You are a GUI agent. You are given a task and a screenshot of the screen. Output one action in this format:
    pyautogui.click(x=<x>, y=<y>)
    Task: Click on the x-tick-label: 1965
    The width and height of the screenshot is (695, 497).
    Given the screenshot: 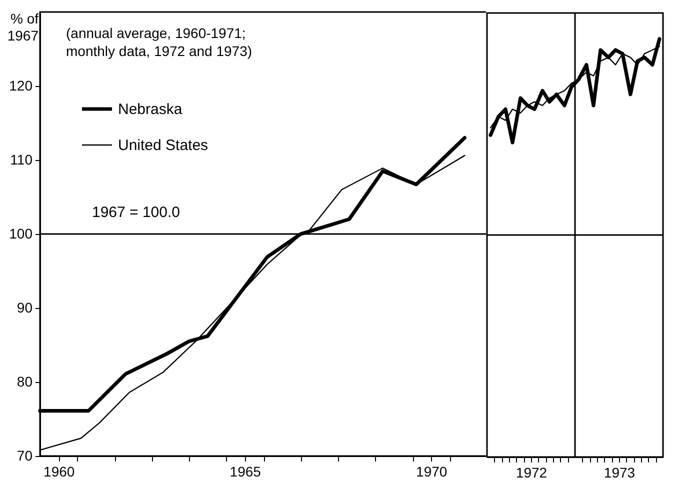 What is the action you would take?
    pyautogui.click(x=246, y=472)
    